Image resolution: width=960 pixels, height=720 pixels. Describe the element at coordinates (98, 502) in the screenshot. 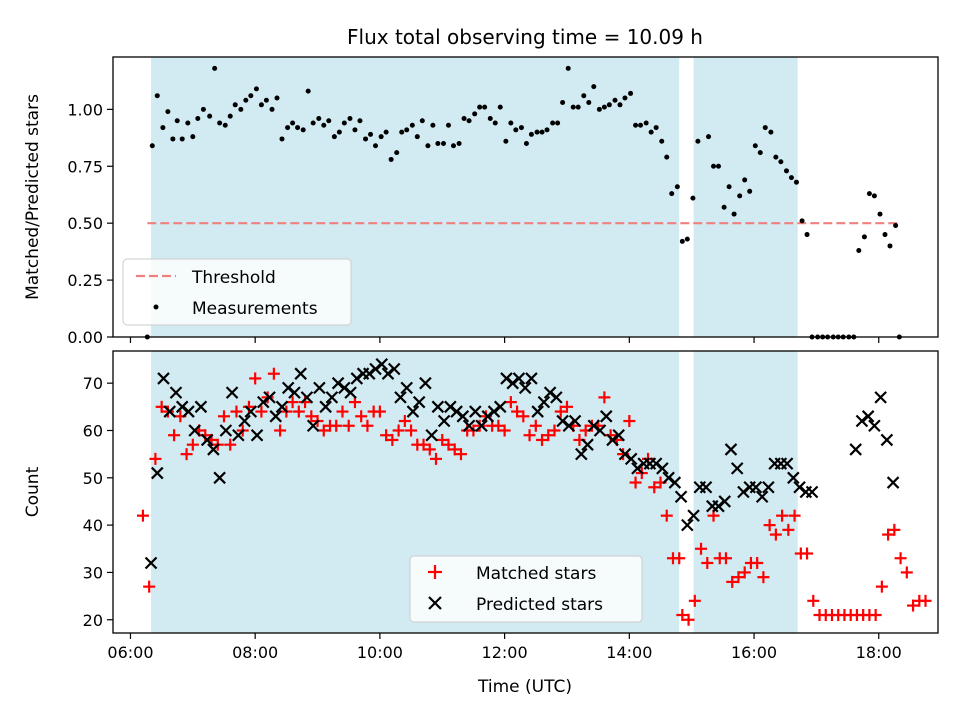

I see `count-y-ticks: 20 30 40 50 60 70` at that location.